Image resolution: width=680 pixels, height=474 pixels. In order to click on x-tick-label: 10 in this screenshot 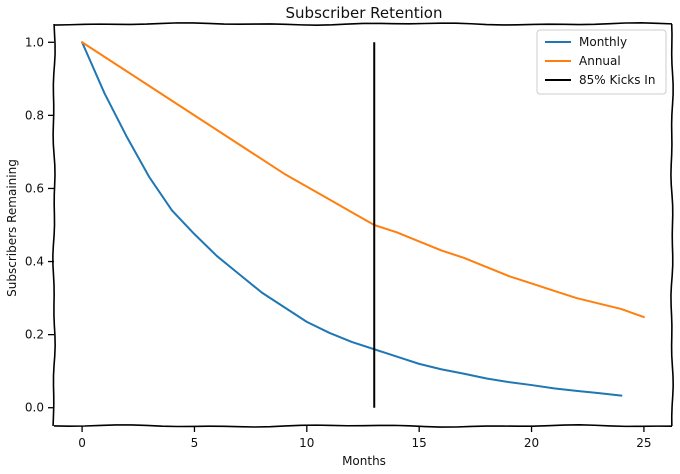, I will do `click(306, 443)`.